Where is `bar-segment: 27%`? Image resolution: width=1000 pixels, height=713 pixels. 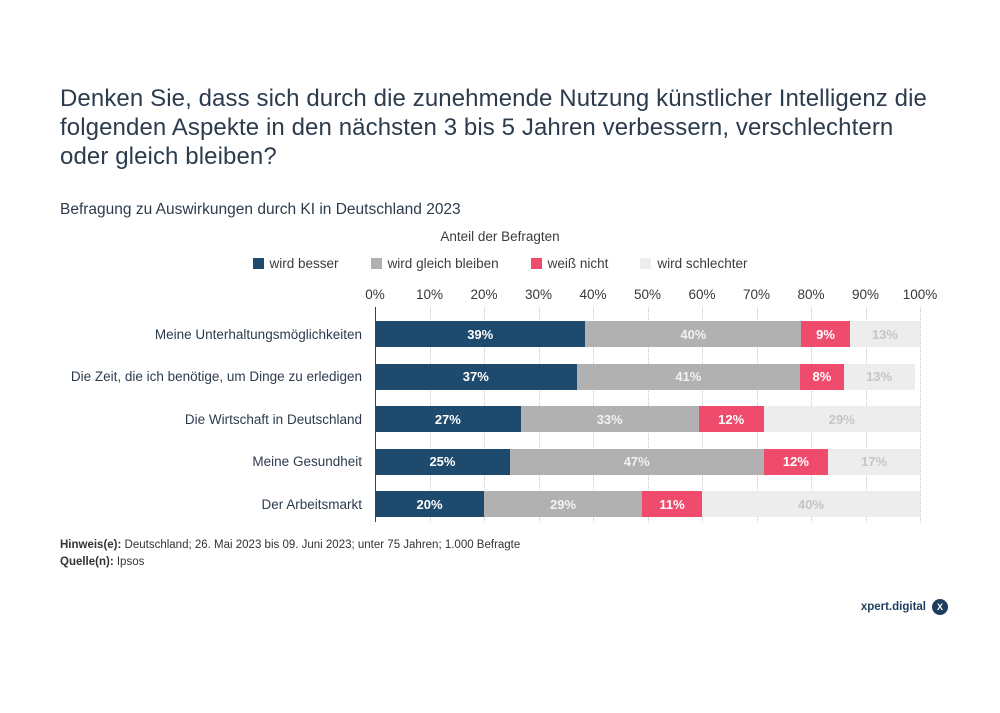
bar-segment: 27% is located at coordinates (448, 419).